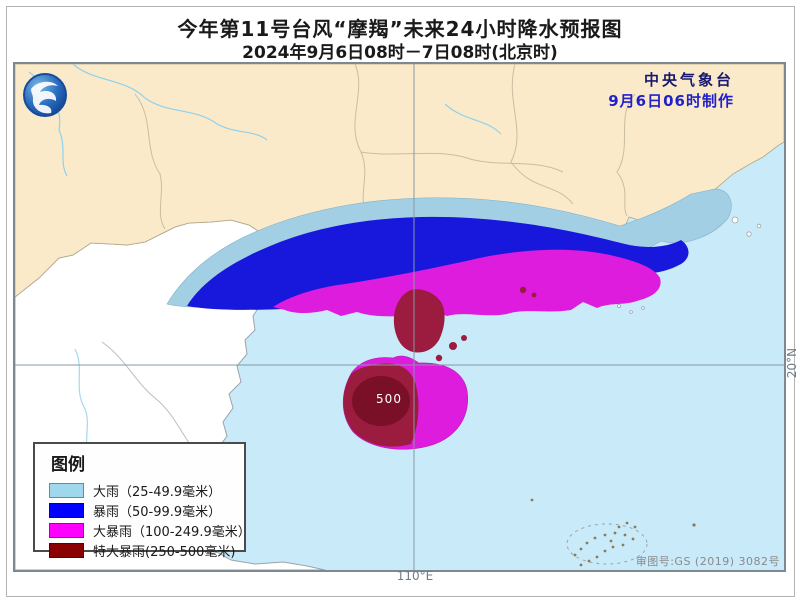 Image resolution: width=800 pixels, height=604 pixels. Describe the element at coordinates (613, 532) in the screenshot. I see `paracel-islands` at that location.